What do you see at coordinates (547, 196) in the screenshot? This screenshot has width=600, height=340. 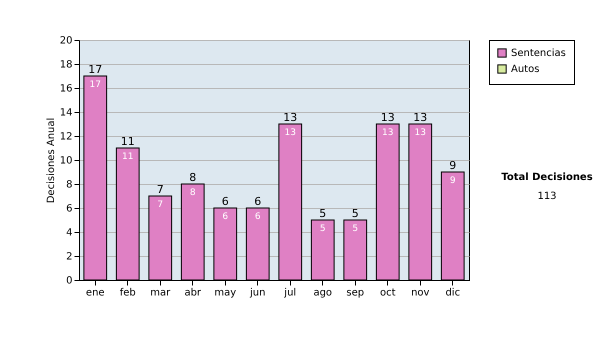 I see `text: 113` at bounding box center [547, 196].